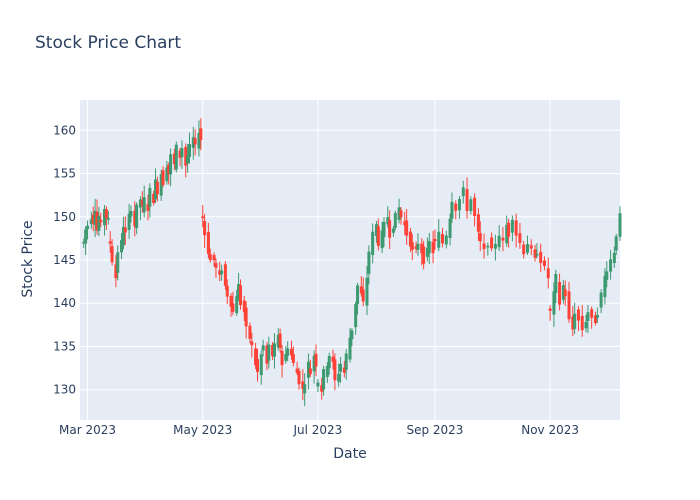 The height and width of the screenshot is (500, 700). I want to click on x-tick-label: Sep 2023, so click(434, 430).